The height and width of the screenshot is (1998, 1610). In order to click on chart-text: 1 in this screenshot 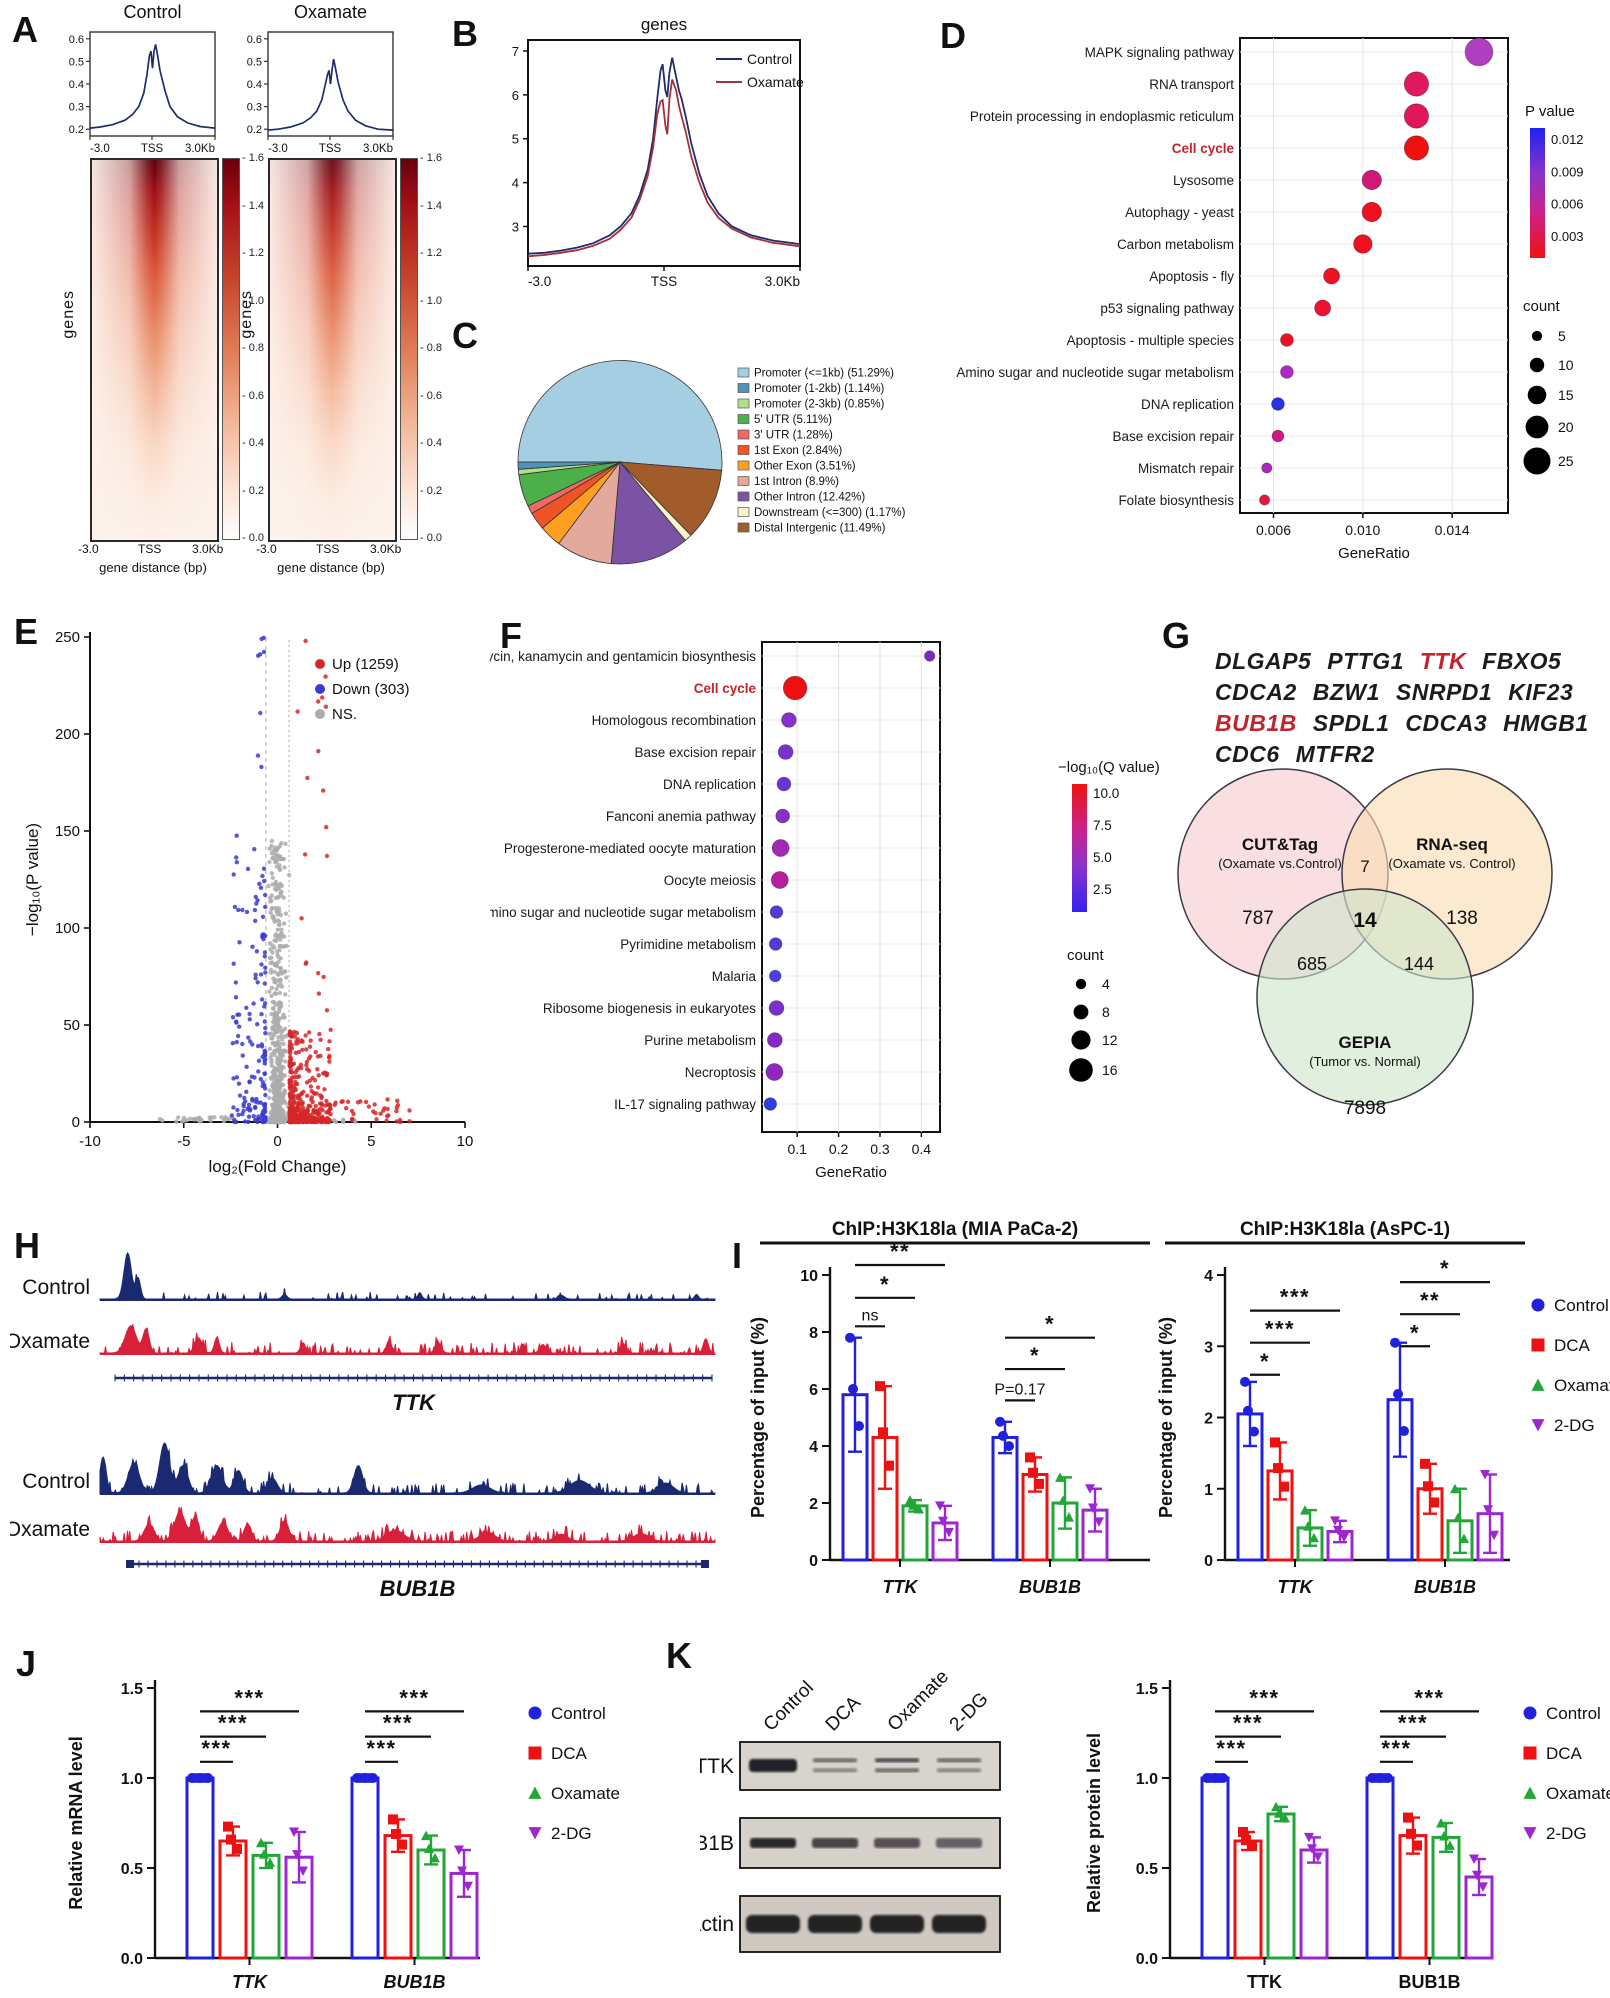, I will do `click(1208, 1490)`.